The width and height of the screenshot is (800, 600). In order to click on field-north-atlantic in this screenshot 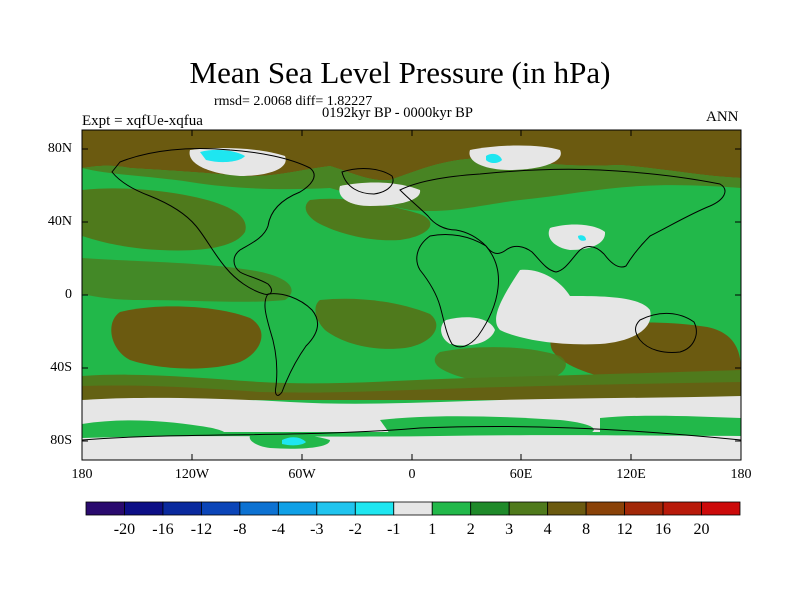, I will do `click(368, 219)`.